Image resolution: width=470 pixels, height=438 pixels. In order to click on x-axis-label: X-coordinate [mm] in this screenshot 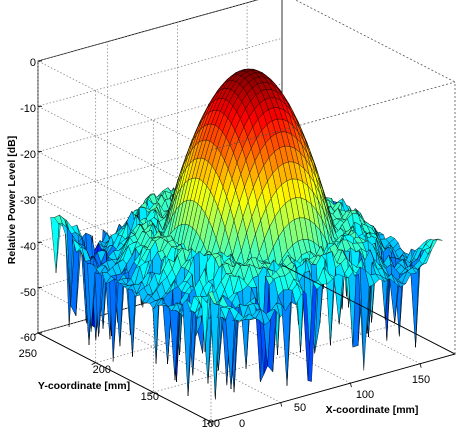, I will do `click(372, 410)`.